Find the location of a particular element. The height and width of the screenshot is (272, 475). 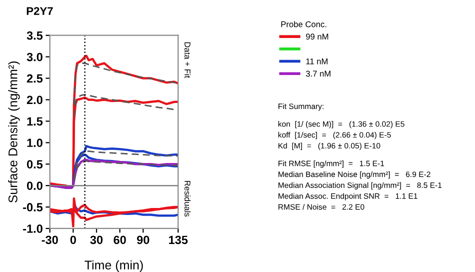

x-tick-label: 0 is located at coordinates (73, 240).